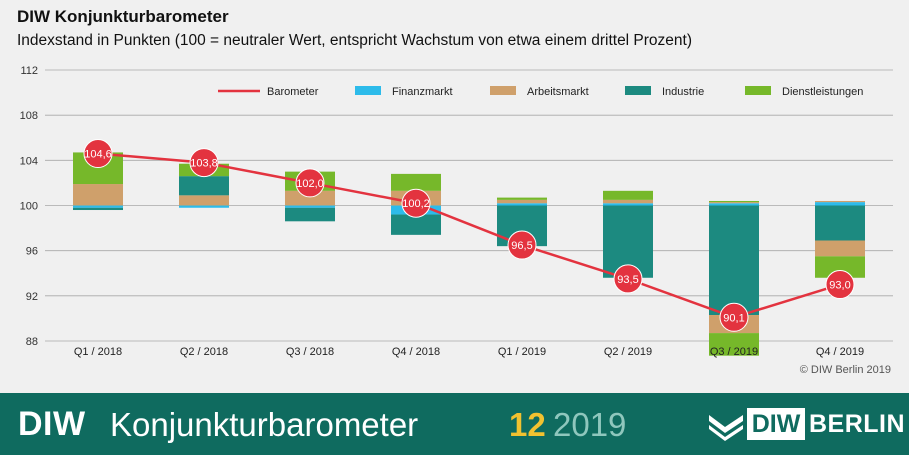 The width and height of the screenshot is (909, 455). Describe the element at coordinates (527, 424) in the screenshot. I see `footer-issue-number: 12` at that location.